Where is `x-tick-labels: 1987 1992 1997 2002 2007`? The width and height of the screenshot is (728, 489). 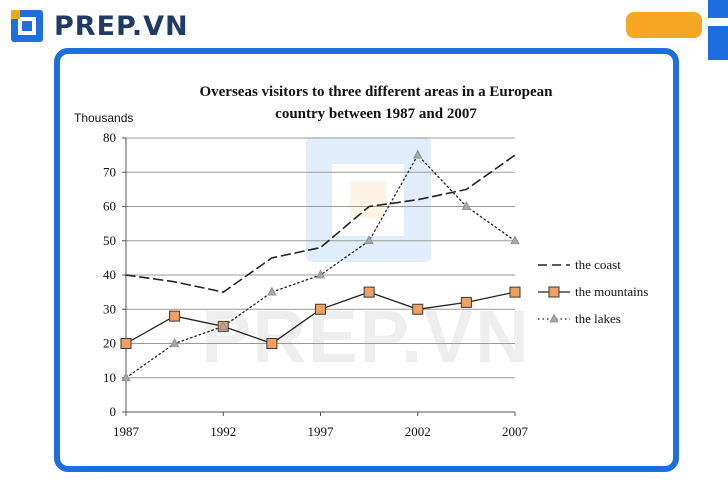
x-tick-labels: 1987 1992 1997 2002 2007 is located at coordinates (321, 431).